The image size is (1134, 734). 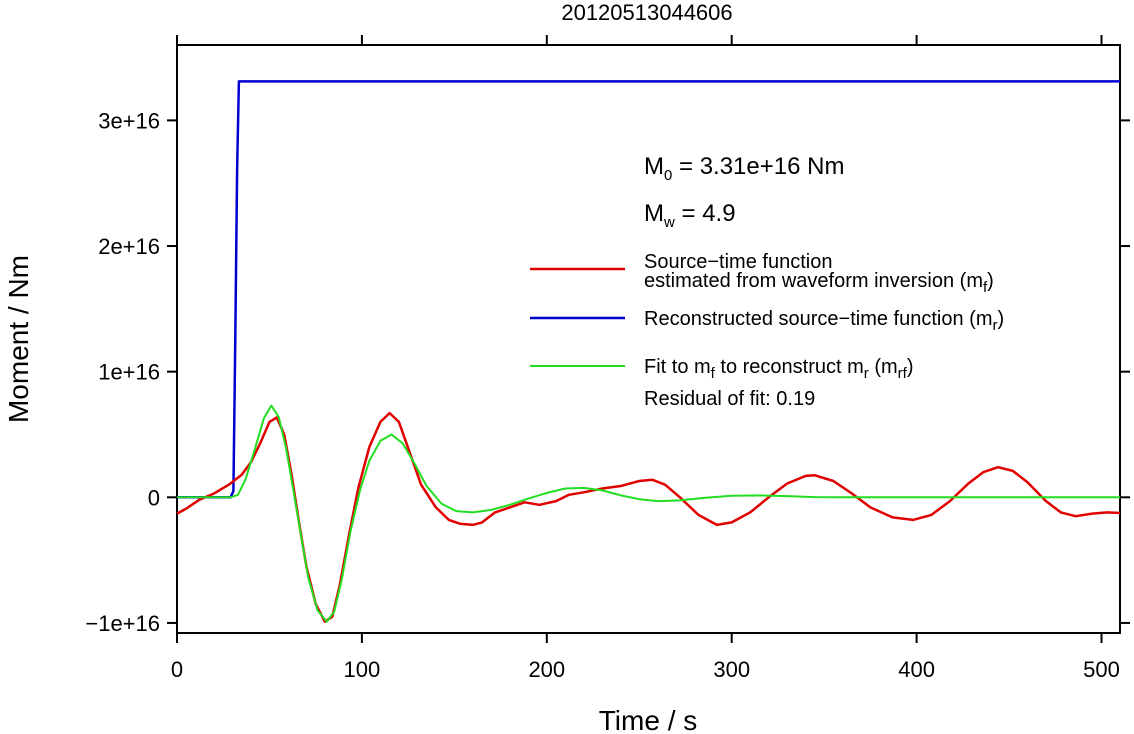 I want to click on x-axis-title: Time / s, so click(x=648, y=719).